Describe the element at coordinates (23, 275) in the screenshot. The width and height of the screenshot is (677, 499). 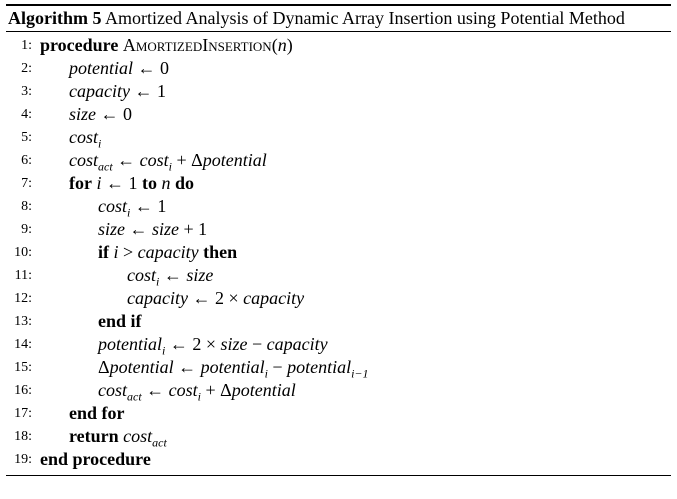
I see `line-number: 11:` at that location.